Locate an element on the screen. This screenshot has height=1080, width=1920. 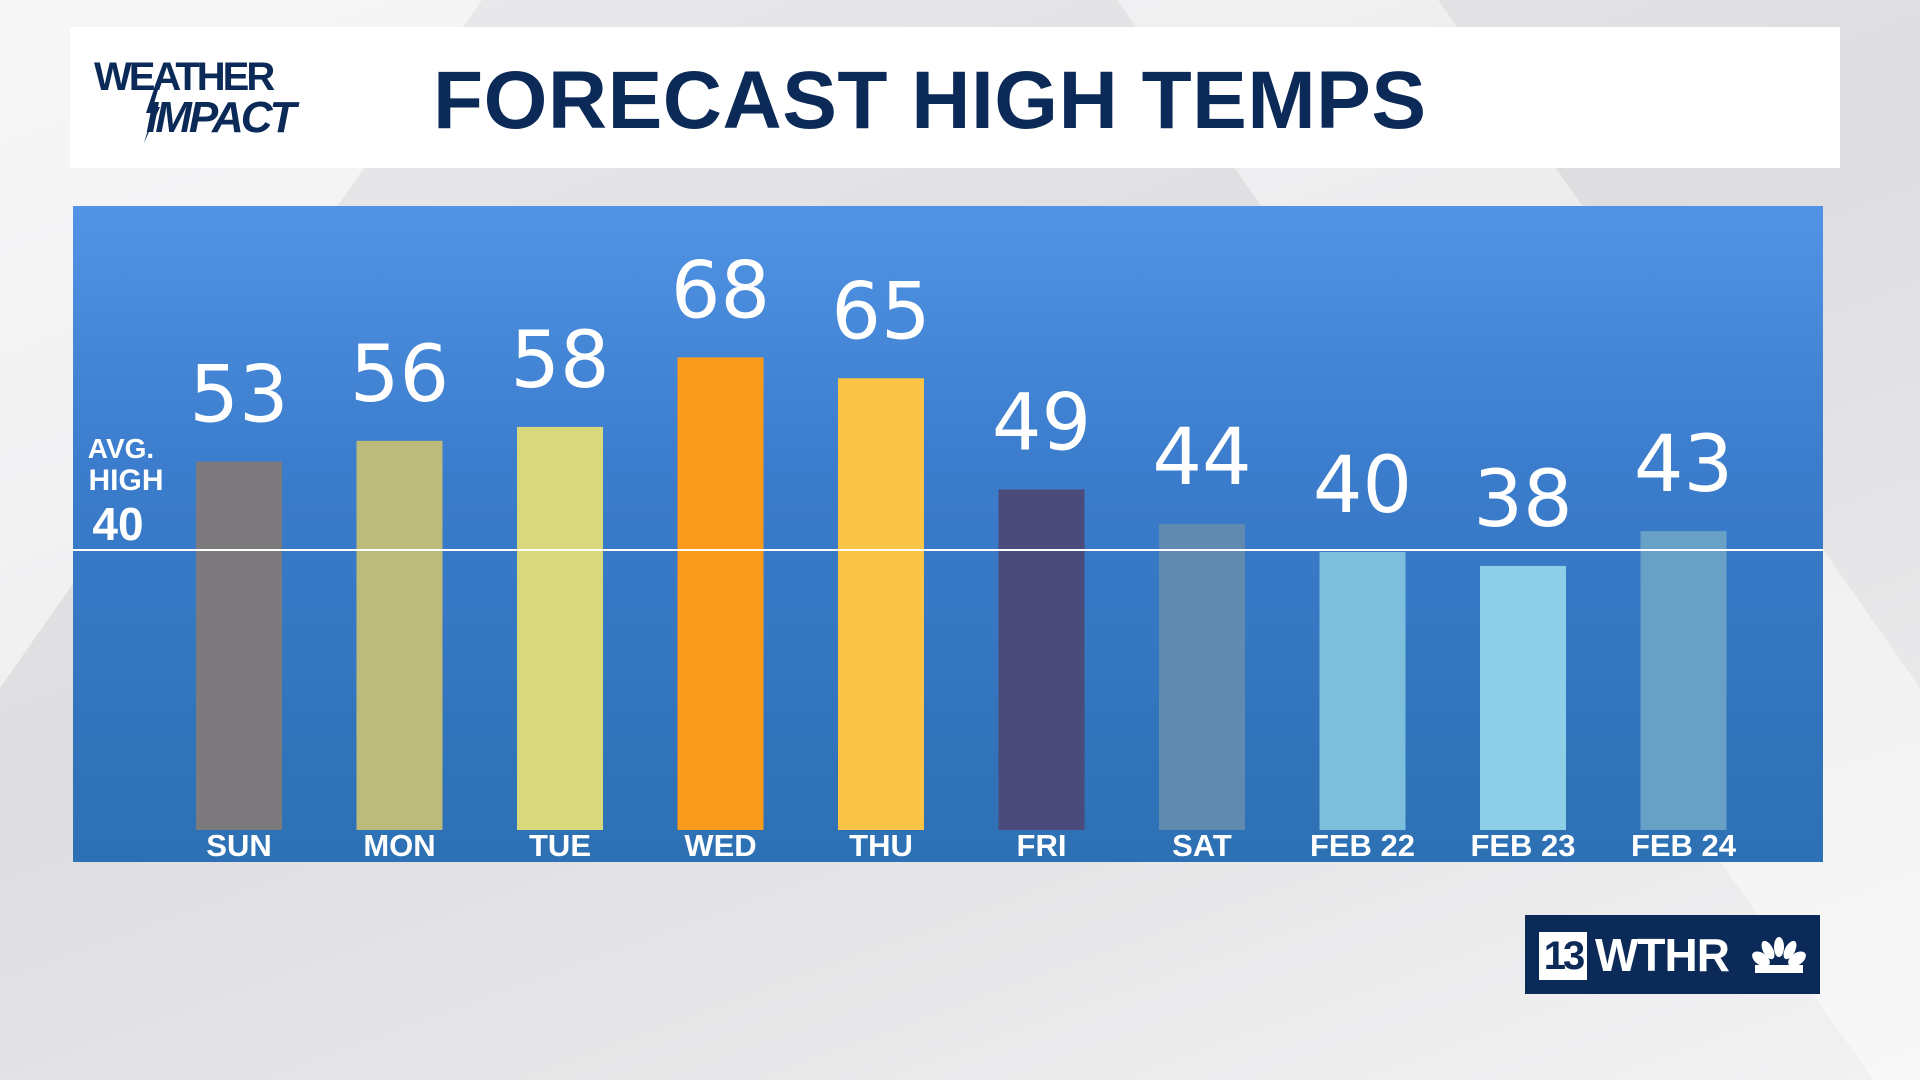
value-label-feb-22: 40 is located at coordinates (1362, 486).